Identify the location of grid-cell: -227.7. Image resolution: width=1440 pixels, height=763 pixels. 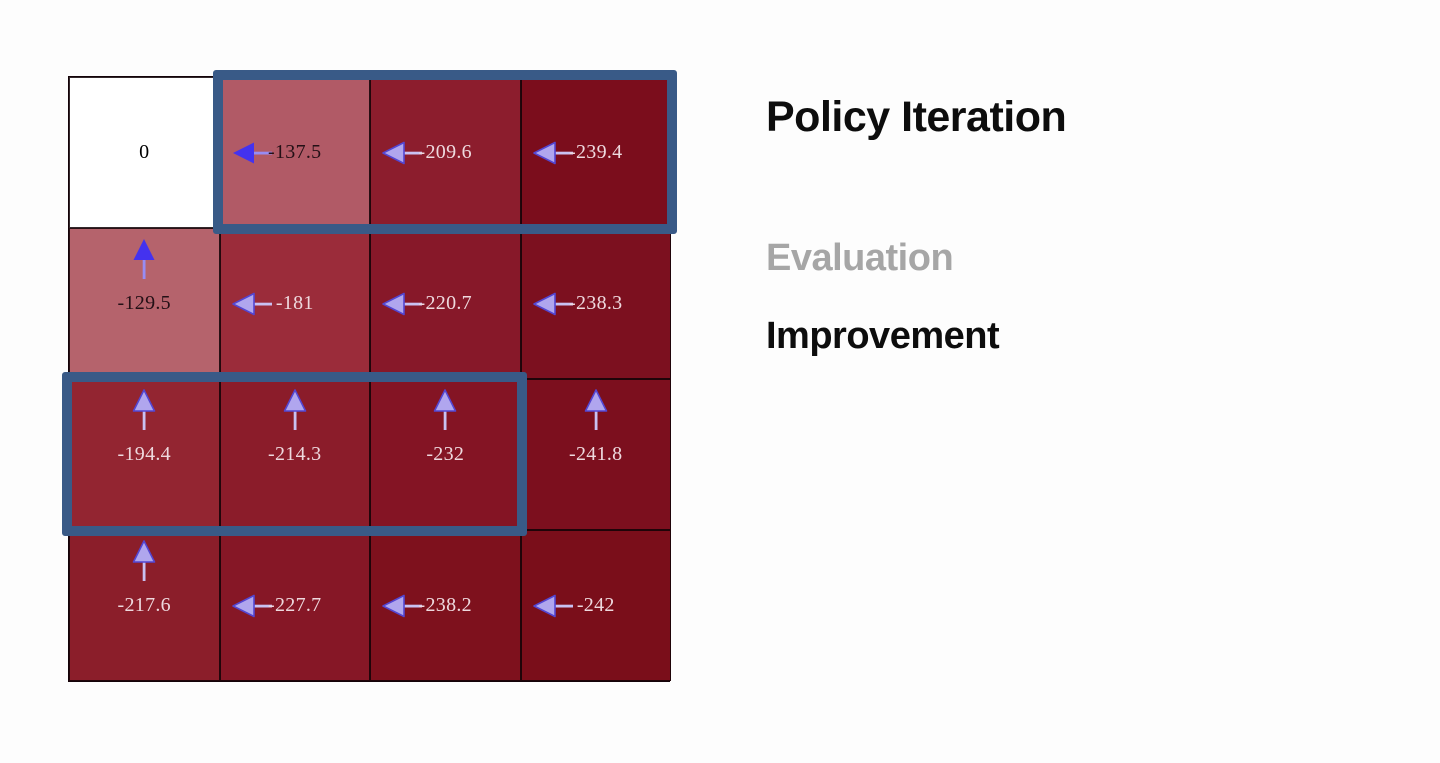
(294, 605).